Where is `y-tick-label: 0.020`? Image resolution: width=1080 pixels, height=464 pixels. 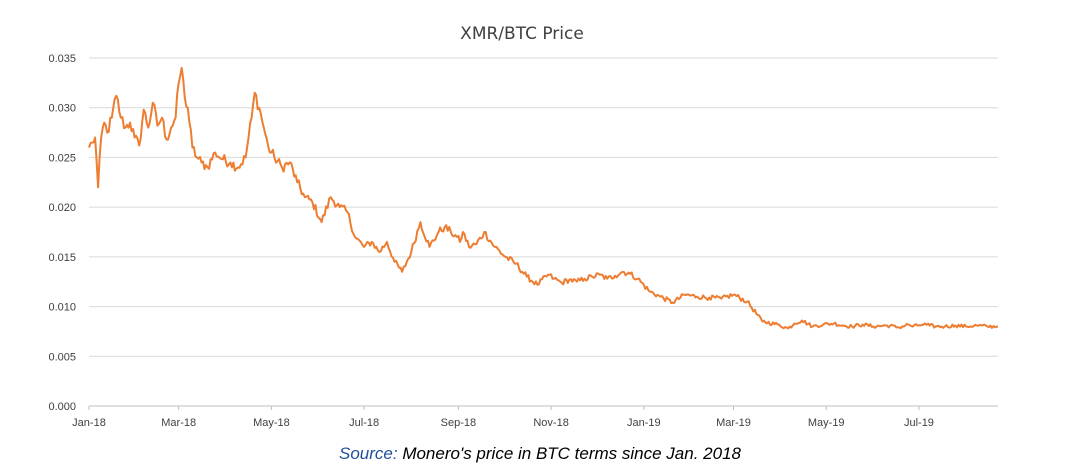 y-tick-label: 0.020 is located at coordinates (62, 208).